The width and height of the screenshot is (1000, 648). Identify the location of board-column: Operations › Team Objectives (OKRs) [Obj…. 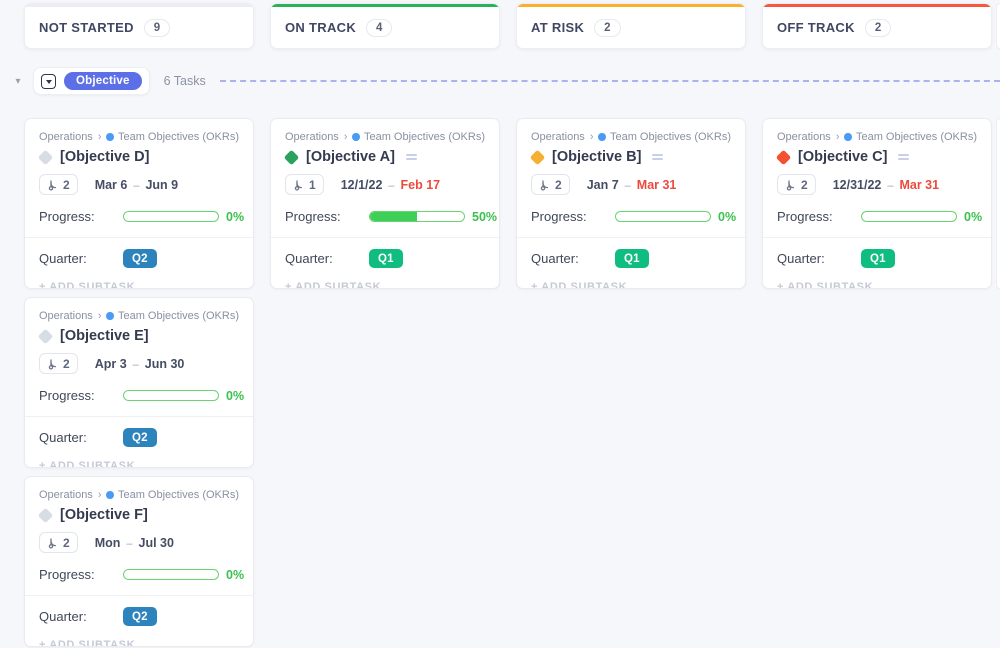
(631, 203).